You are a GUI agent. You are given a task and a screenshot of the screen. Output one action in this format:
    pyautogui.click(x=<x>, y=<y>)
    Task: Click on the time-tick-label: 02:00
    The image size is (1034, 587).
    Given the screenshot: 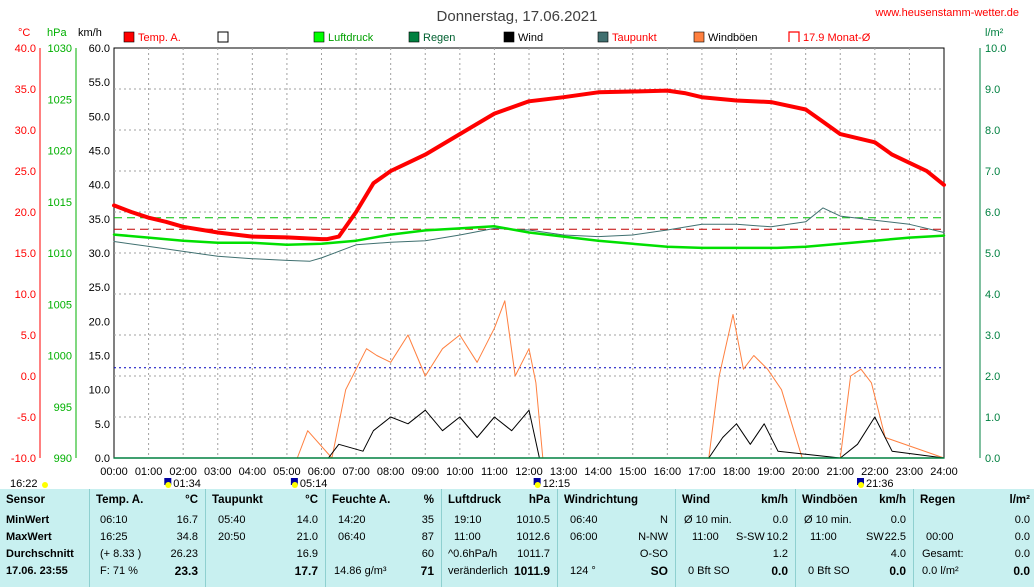 What is the action you would take?
    pyautogui.click(x=183, y=472)
    